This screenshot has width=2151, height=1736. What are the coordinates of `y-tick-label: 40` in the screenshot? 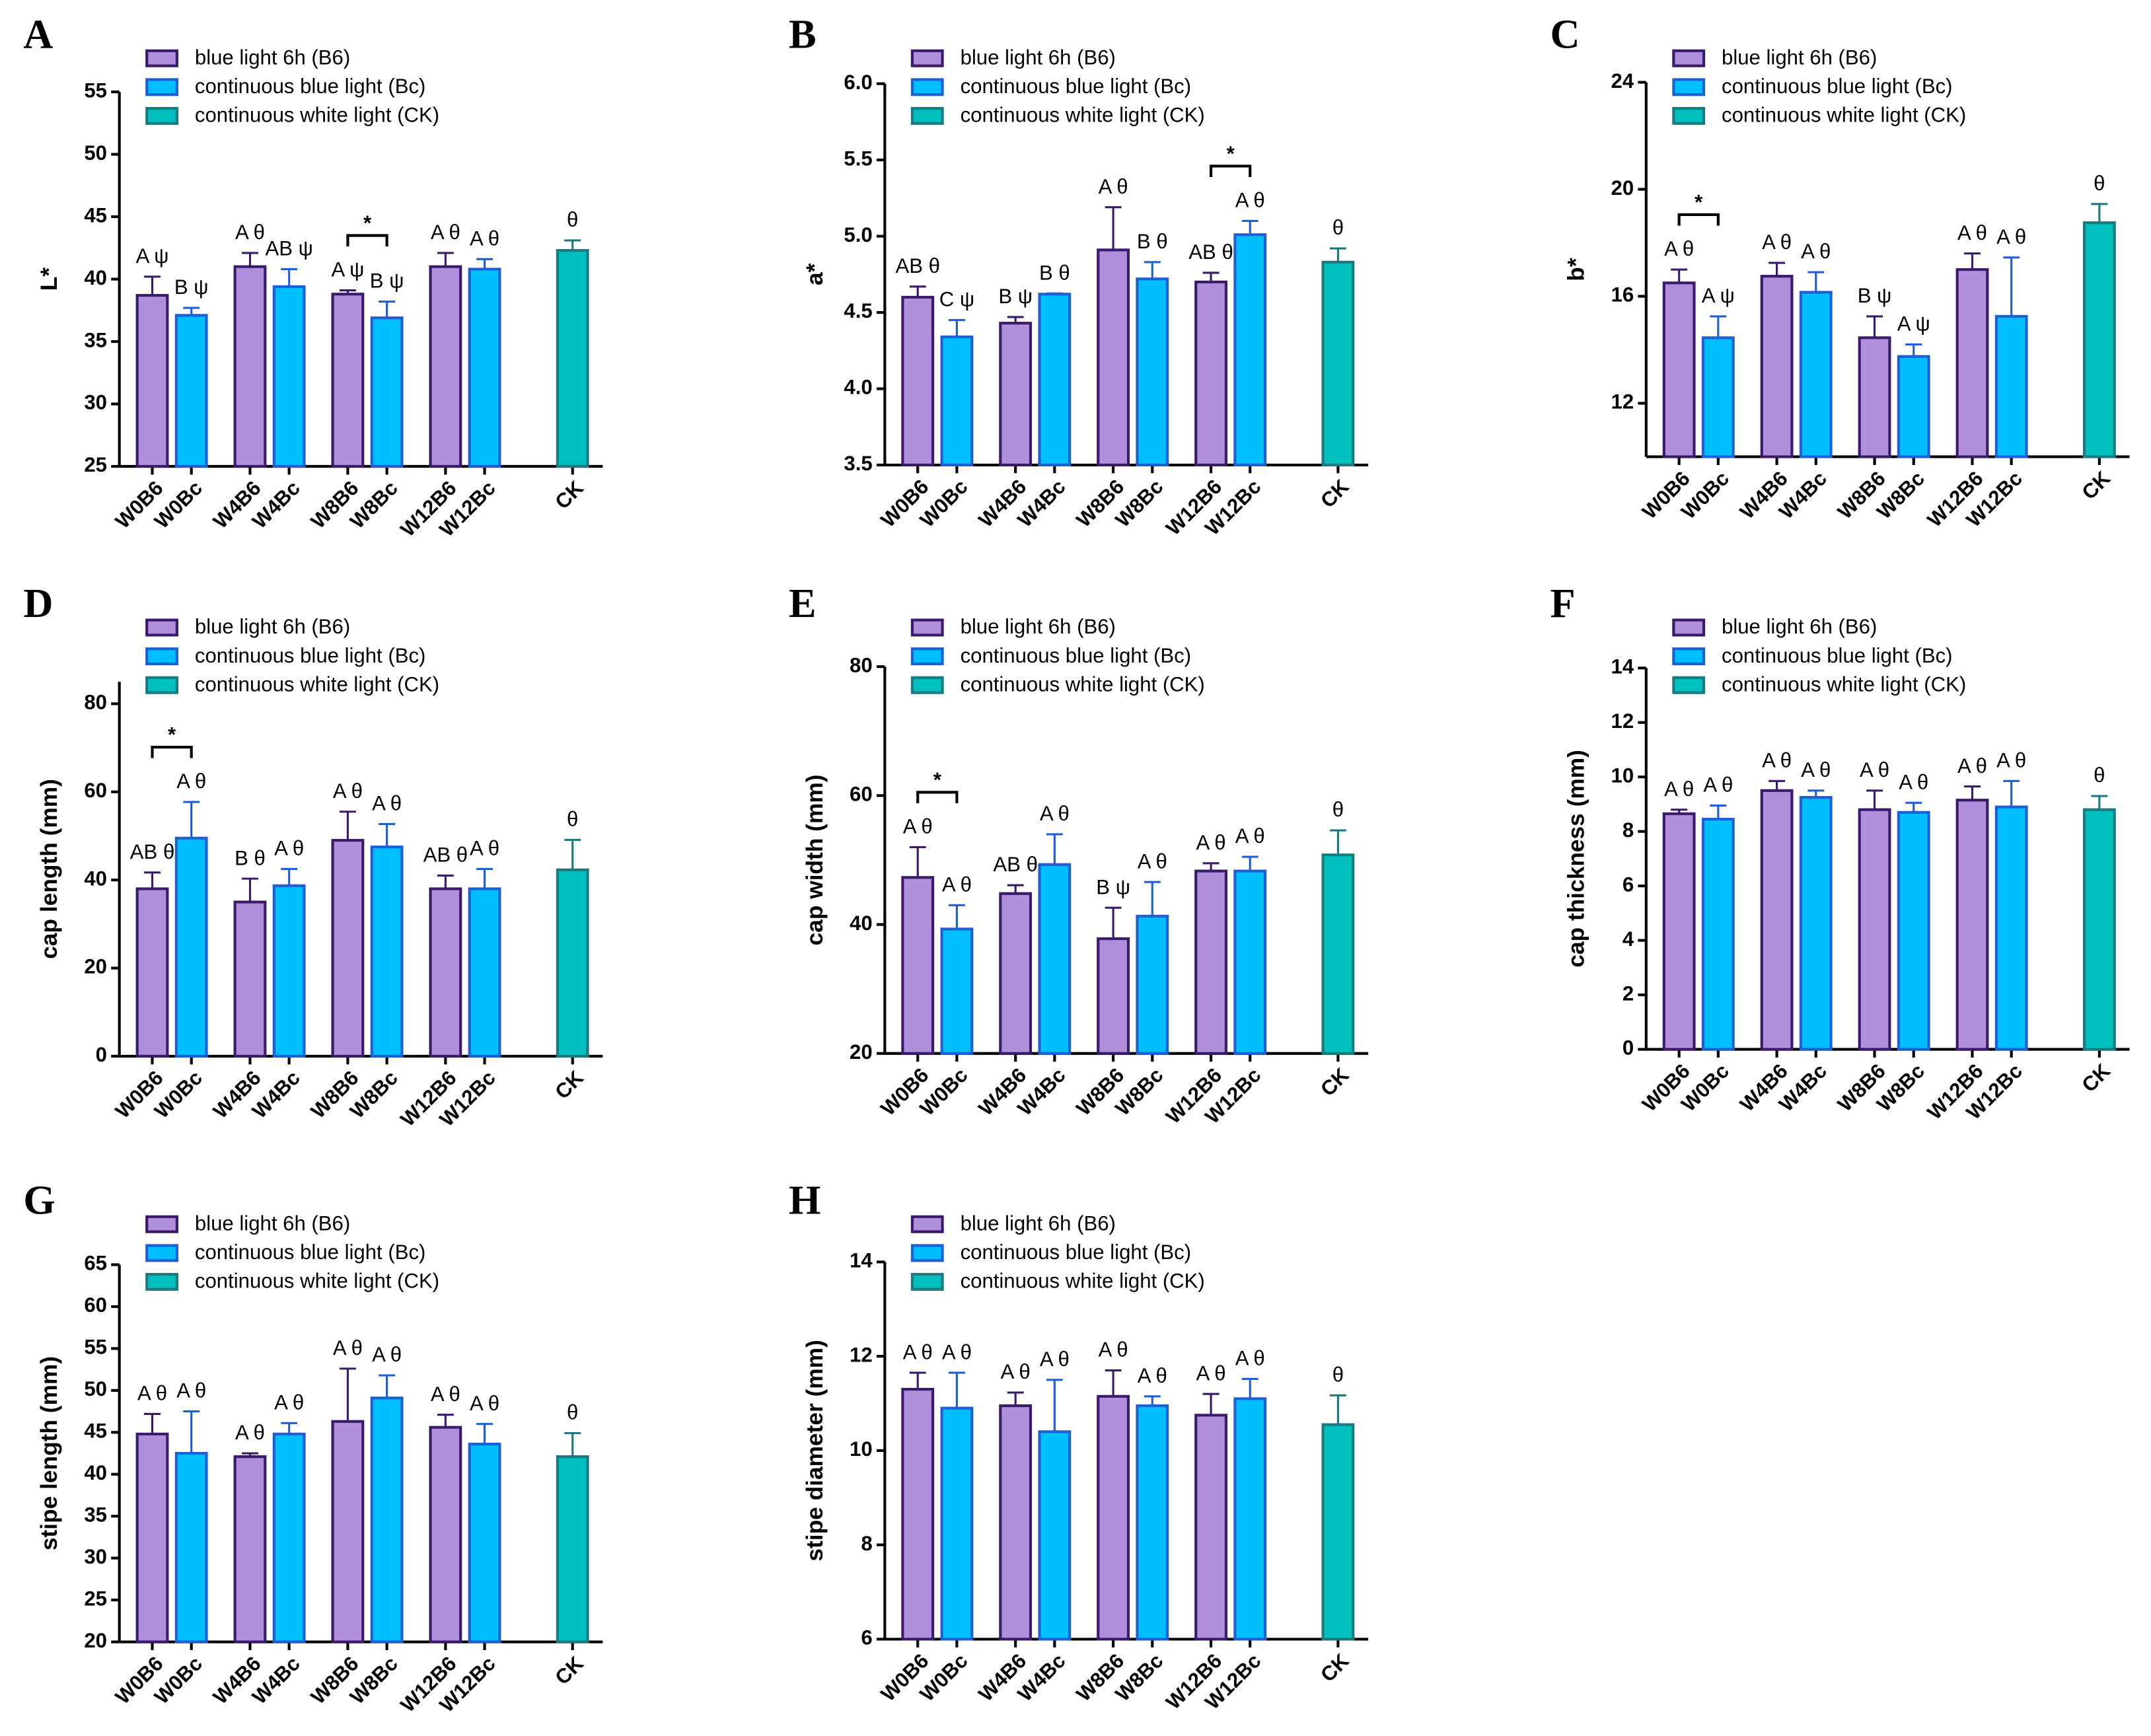 It's located at (95, 1472).